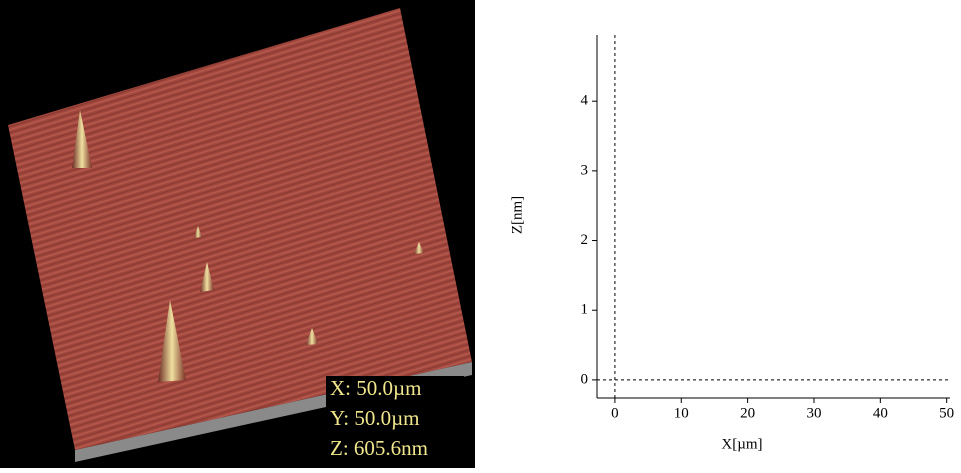  Describe the element at coordinates (585, 240) in the screenshot. I see `y-tick-label: 2` at that location.